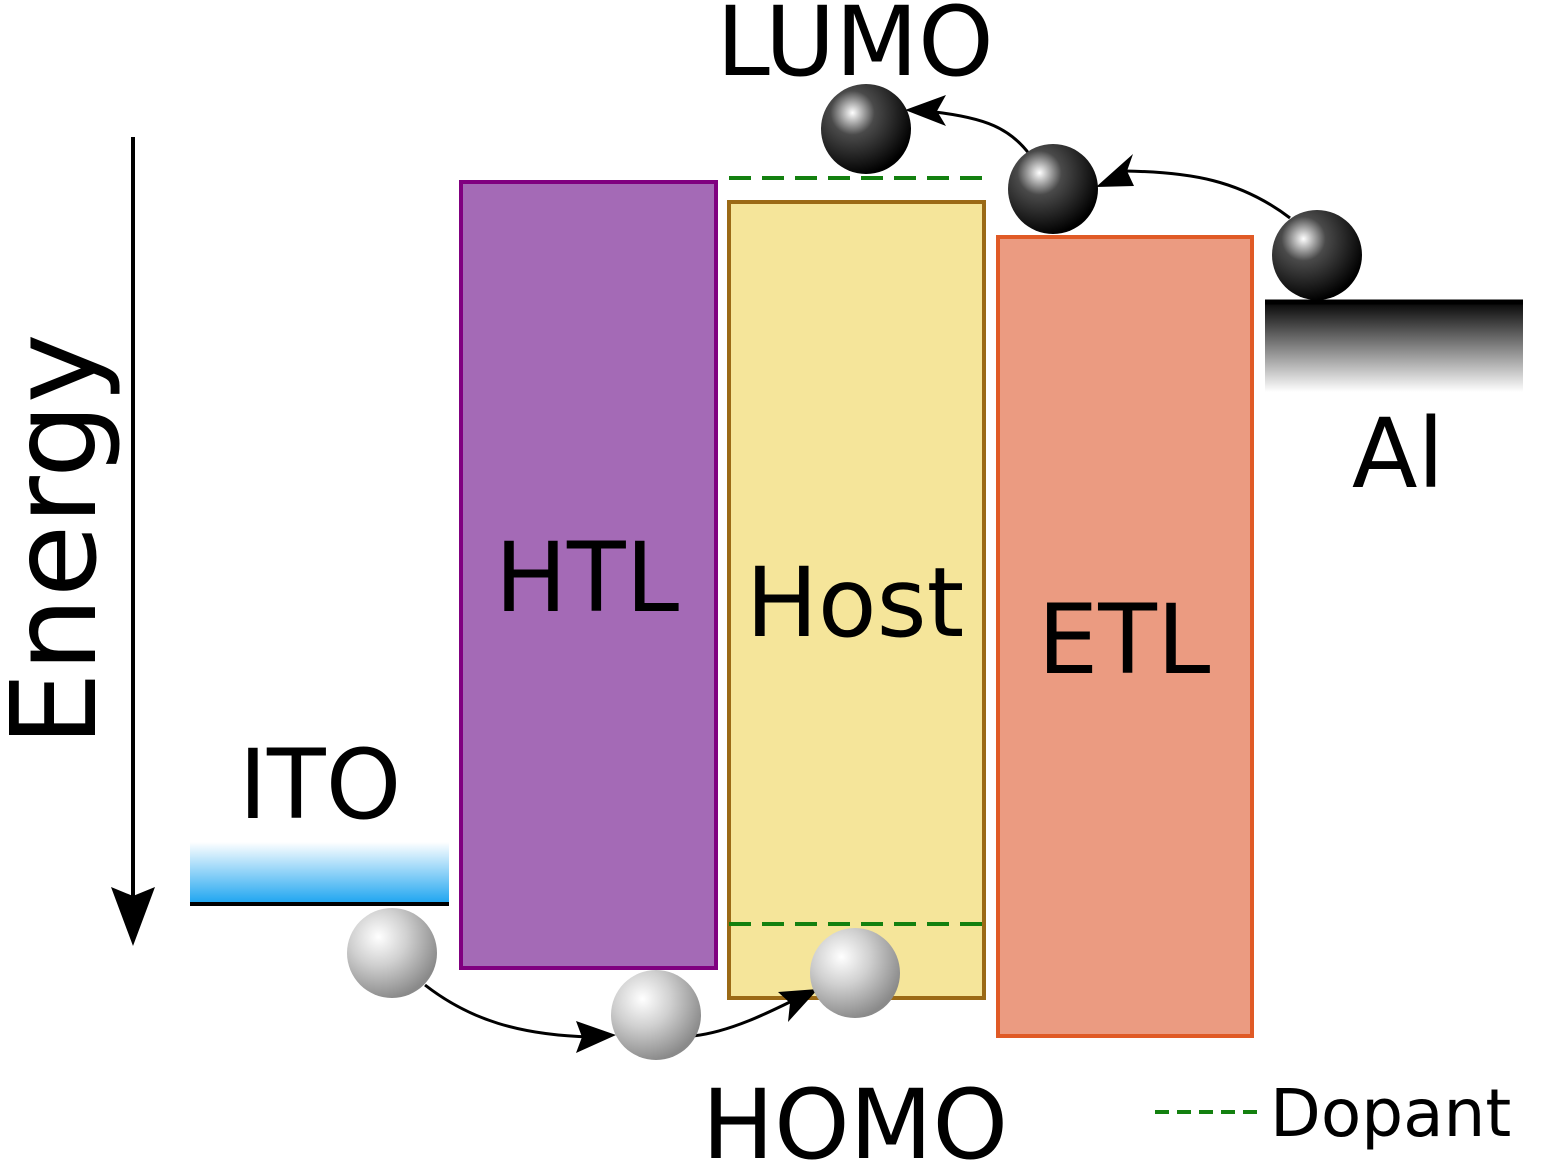  Describe the element at coordinates (133, 541) in the screenshot. I see `energy-axis` at that location.